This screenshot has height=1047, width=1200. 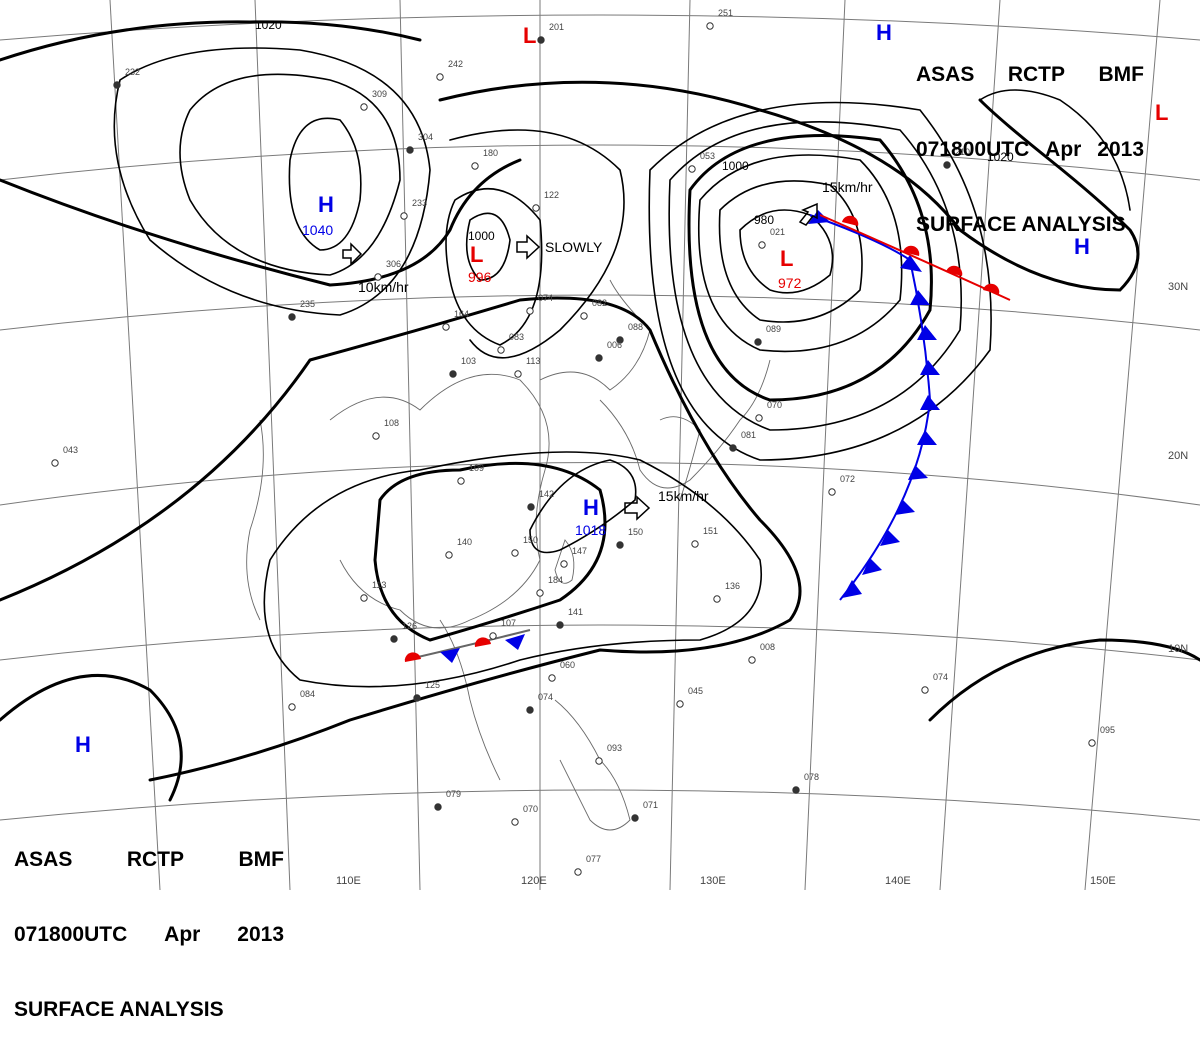 What do you see at coordinates (508, 623) in the screenshot?
I see `station-pressure: 107` at bounding box center [508, 623].